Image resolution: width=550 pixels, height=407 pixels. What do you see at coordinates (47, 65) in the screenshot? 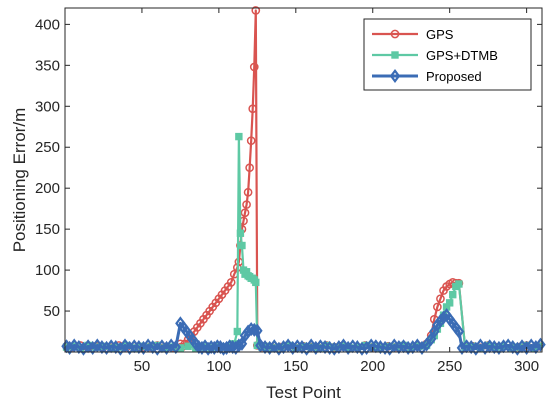
I see `y-tick-label: 350` at bounding box center [47, 65].